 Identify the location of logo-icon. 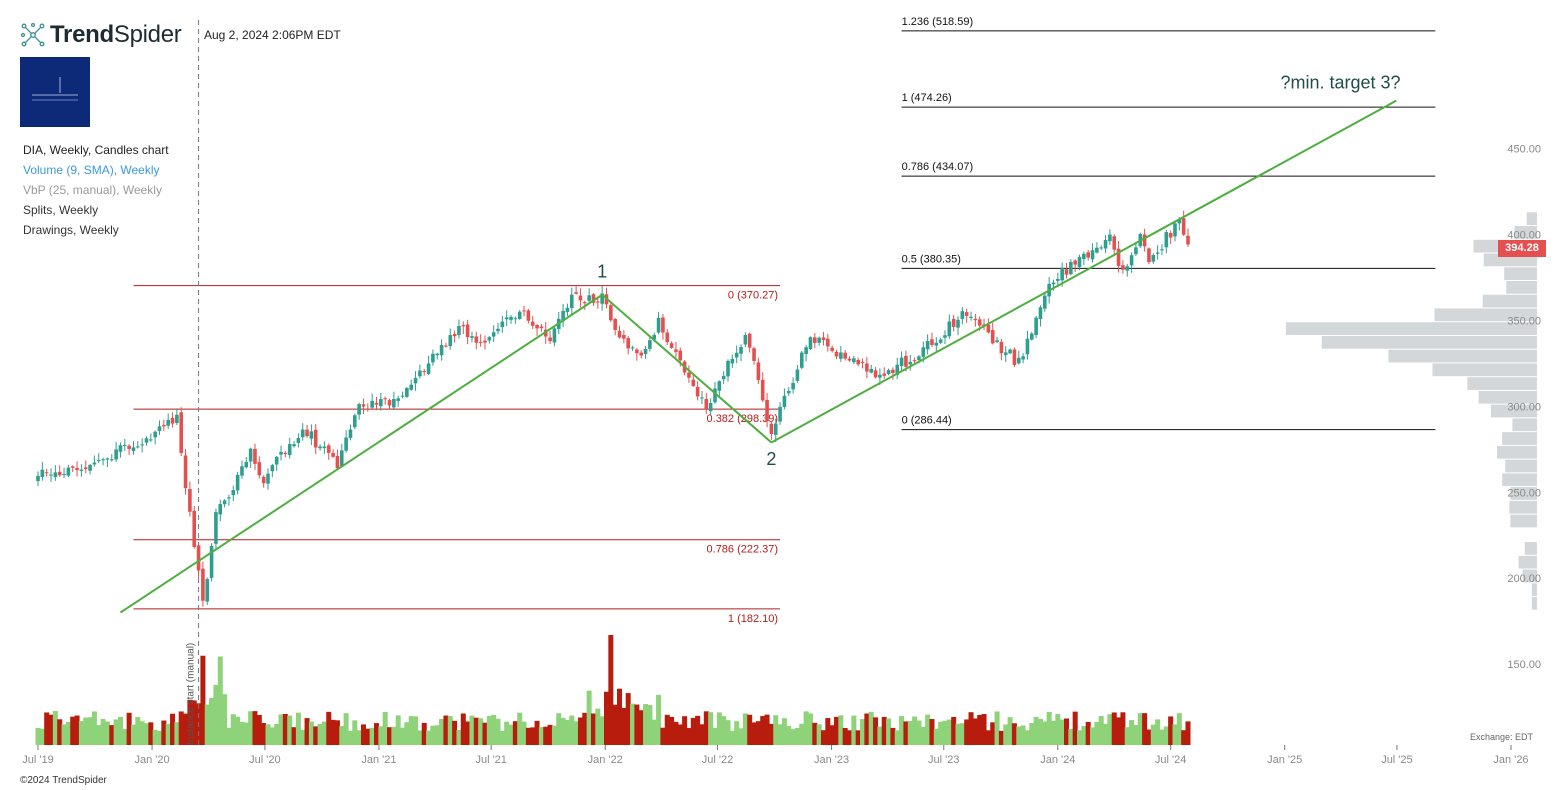
(32, 34).